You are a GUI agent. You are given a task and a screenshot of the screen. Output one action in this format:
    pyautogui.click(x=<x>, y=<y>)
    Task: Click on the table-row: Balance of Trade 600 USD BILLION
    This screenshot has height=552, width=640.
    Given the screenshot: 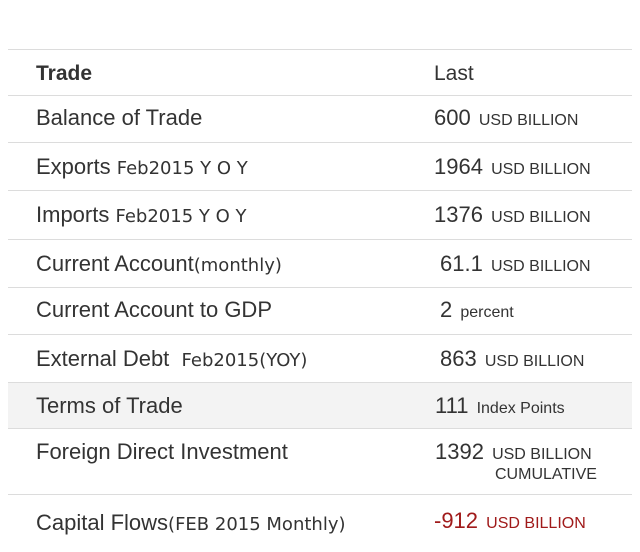 What is the action you would take?
    pyautogui.click(x=320, y=119)
    